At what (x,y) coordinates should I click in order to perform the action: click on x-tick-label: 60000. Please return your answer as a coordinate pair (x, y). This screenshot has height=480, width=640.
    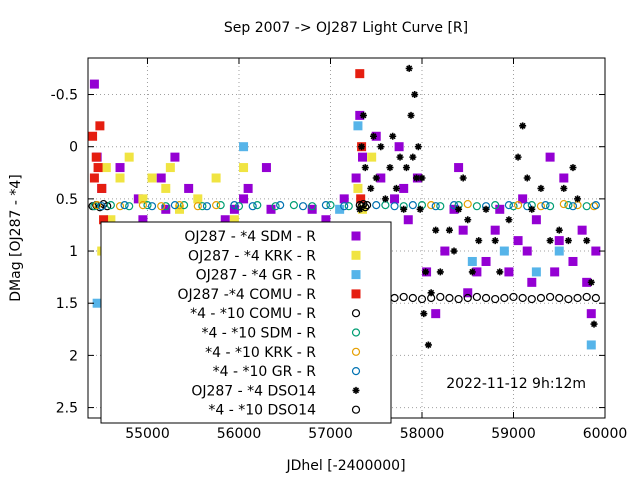
    Looking at the image, I should click on (605, 434).